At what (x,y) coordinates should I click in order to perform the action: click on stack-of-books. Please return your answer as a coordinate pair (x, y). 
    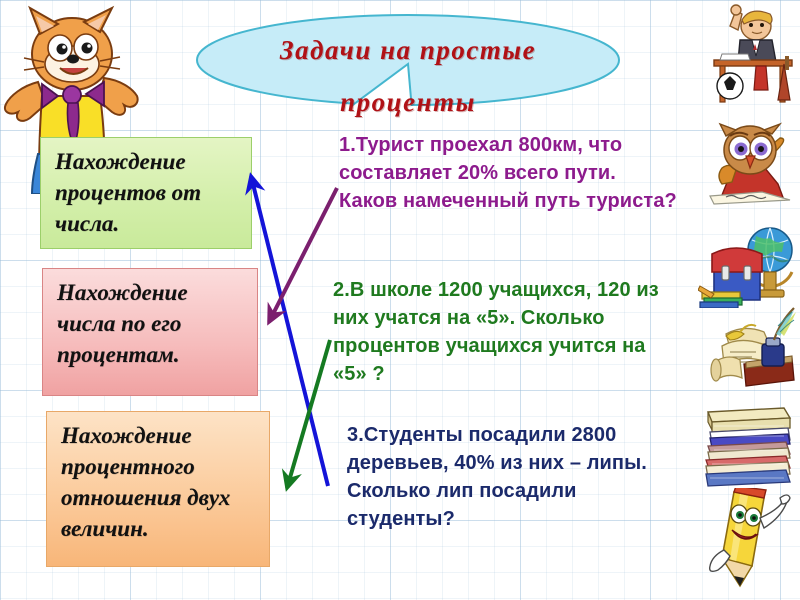
    Looking at the image, I should click on (748, 445).